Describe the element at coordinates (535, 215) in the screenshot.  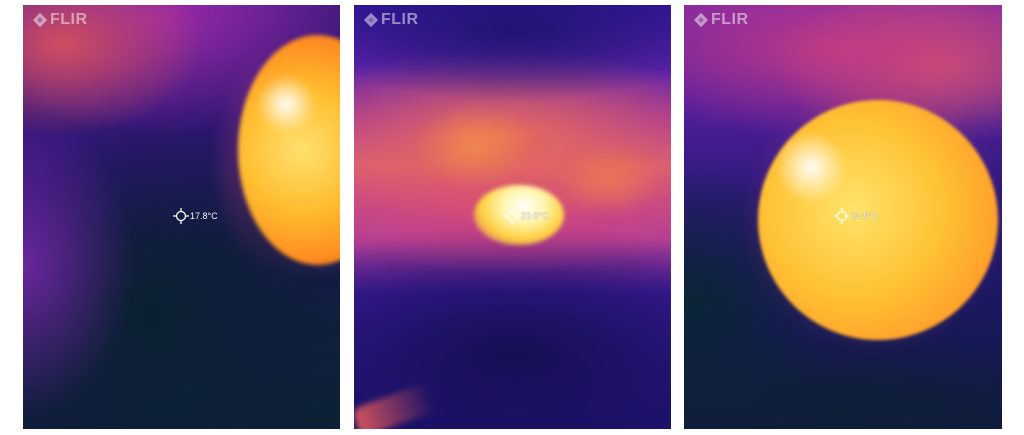
I see `spot-temperature: 23.8°C` at that location.